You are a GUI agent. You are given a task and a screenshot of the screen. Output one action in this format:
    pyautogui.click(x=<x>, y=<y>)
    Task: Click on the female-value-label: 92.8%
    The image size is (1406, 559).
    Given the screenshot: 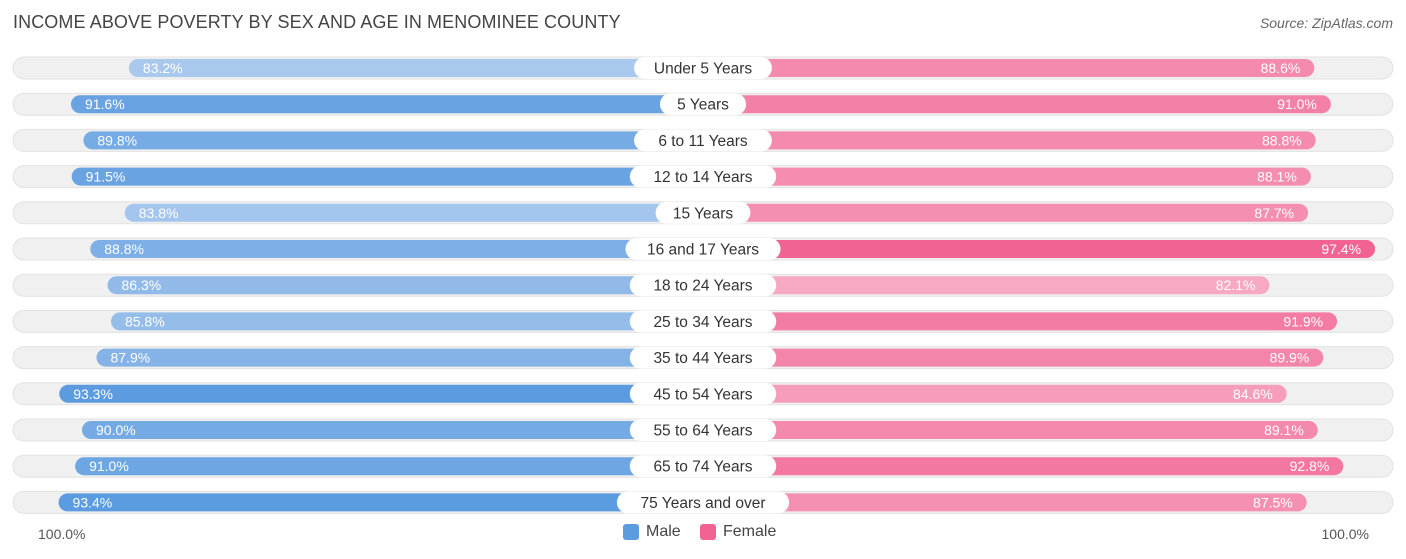 What is the action you would take?
    pyautogui.click(x=1310, y=466)
    